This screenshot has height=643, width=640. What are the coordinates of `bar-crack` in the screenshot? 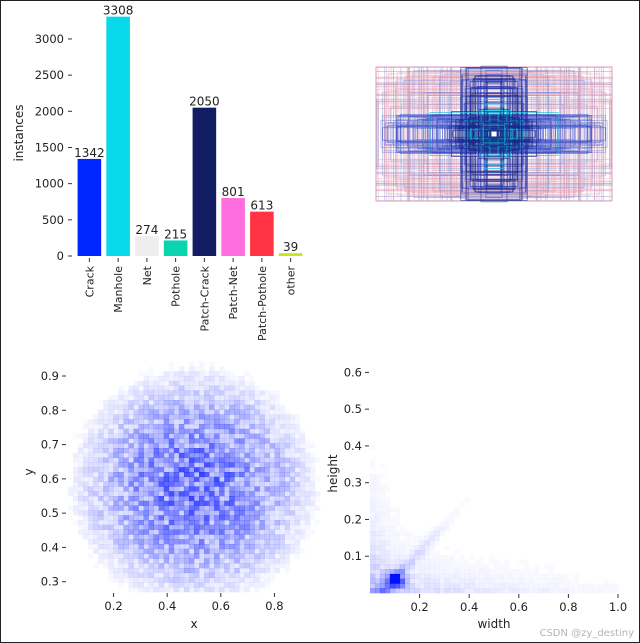 It's located at (89, 207).